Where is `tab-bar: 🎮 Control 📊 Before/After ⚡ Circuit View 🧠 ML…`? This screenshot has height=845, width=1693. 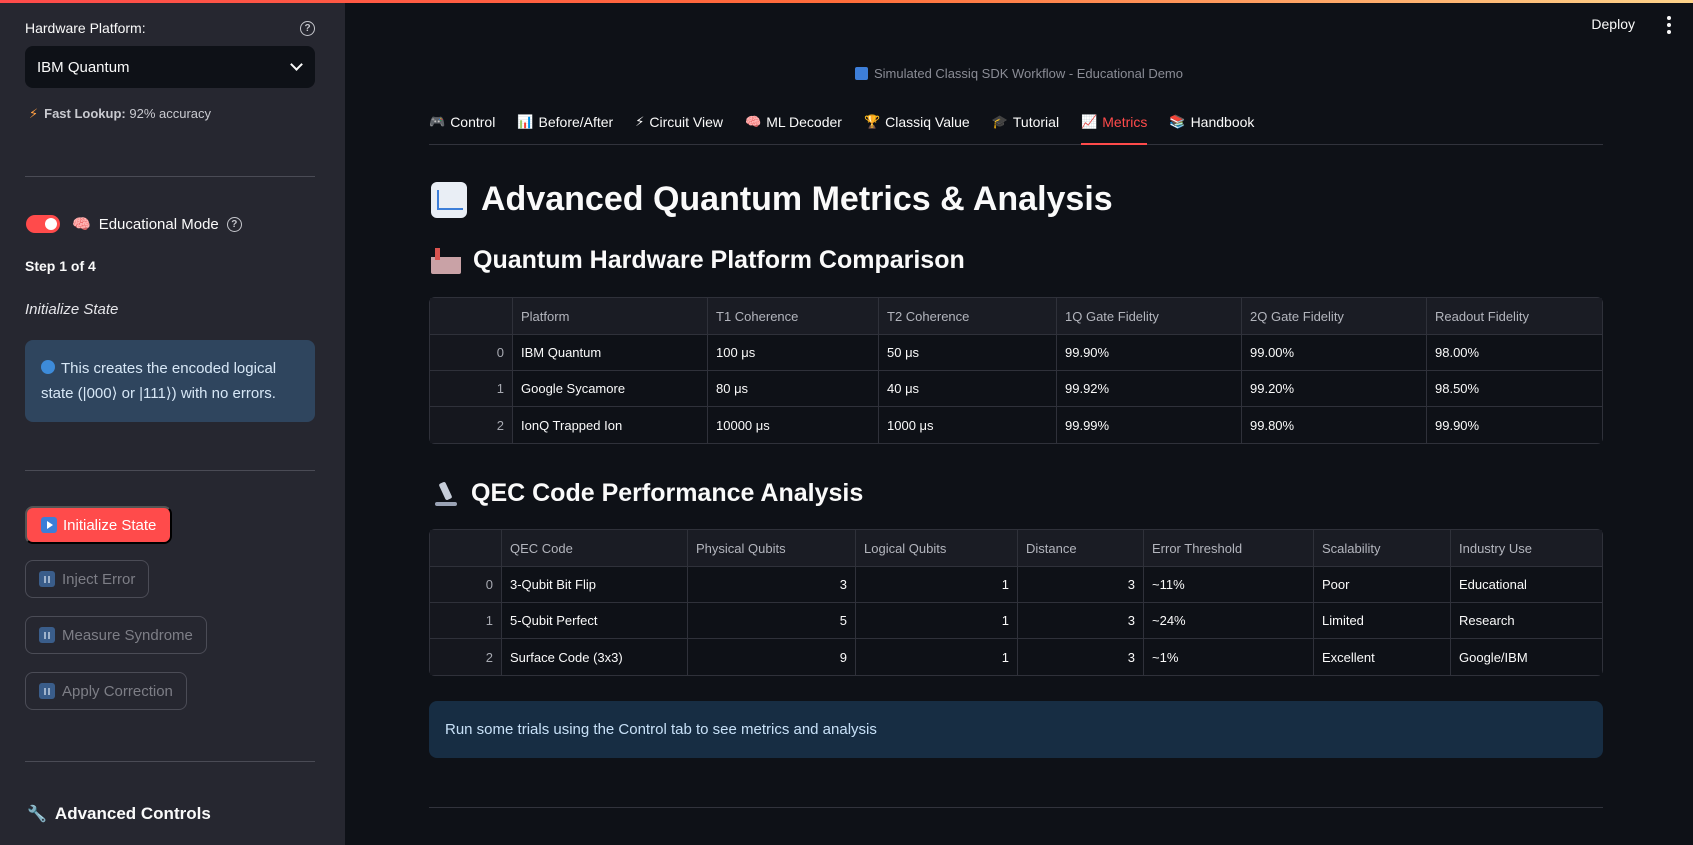
tab-bar: 🎮 Control 📊 Before/After ⚡ Circuit View 🧠 ML… is located at coordinates (1016, 128).